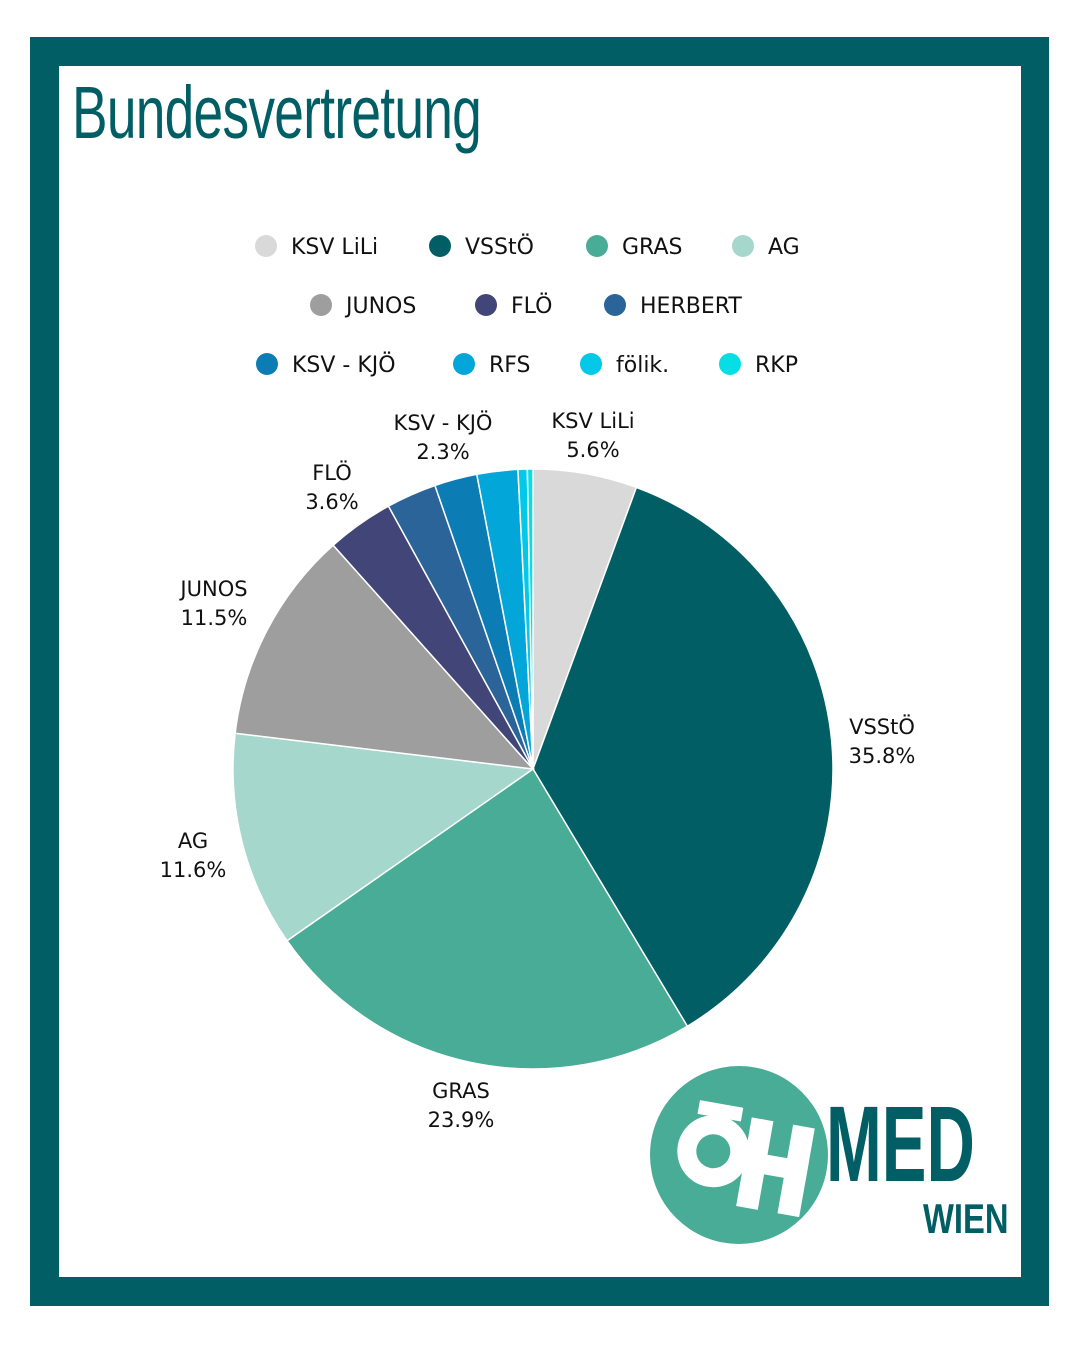 This screenshot has height=1350, width=1080. Describe the element at coordinates (591, 364) in the screenshot. I see `legend-swatch-folik` at that location.